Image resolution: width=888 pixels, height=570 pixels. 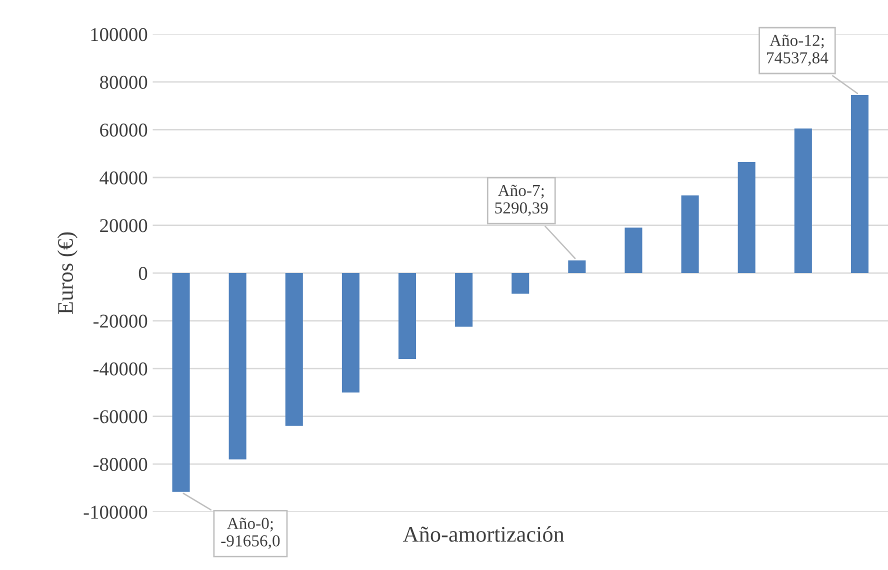 I want to click on data-label: Año-7; 5290,39, so click(x=521, y=200).